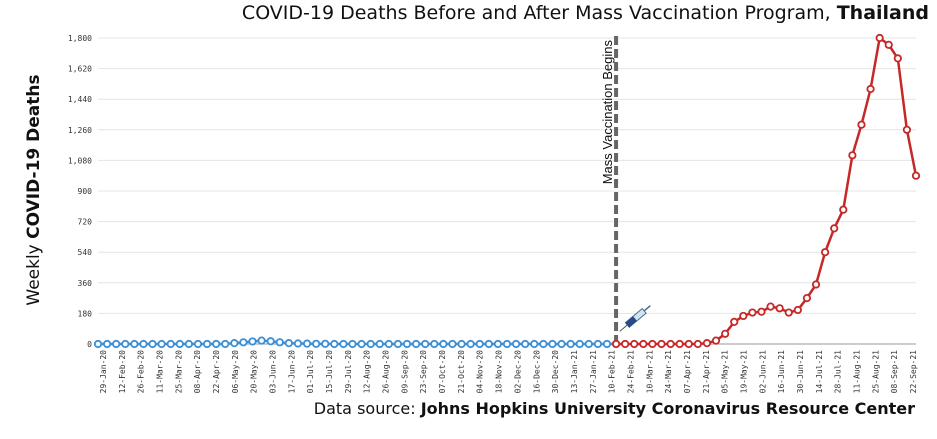 This screenshot has height=439, width=937. What do you see at coordinates (367, 408) in the screenshot?
I see `data-source-prefix: Data source:` at bounding box center [367, 408].